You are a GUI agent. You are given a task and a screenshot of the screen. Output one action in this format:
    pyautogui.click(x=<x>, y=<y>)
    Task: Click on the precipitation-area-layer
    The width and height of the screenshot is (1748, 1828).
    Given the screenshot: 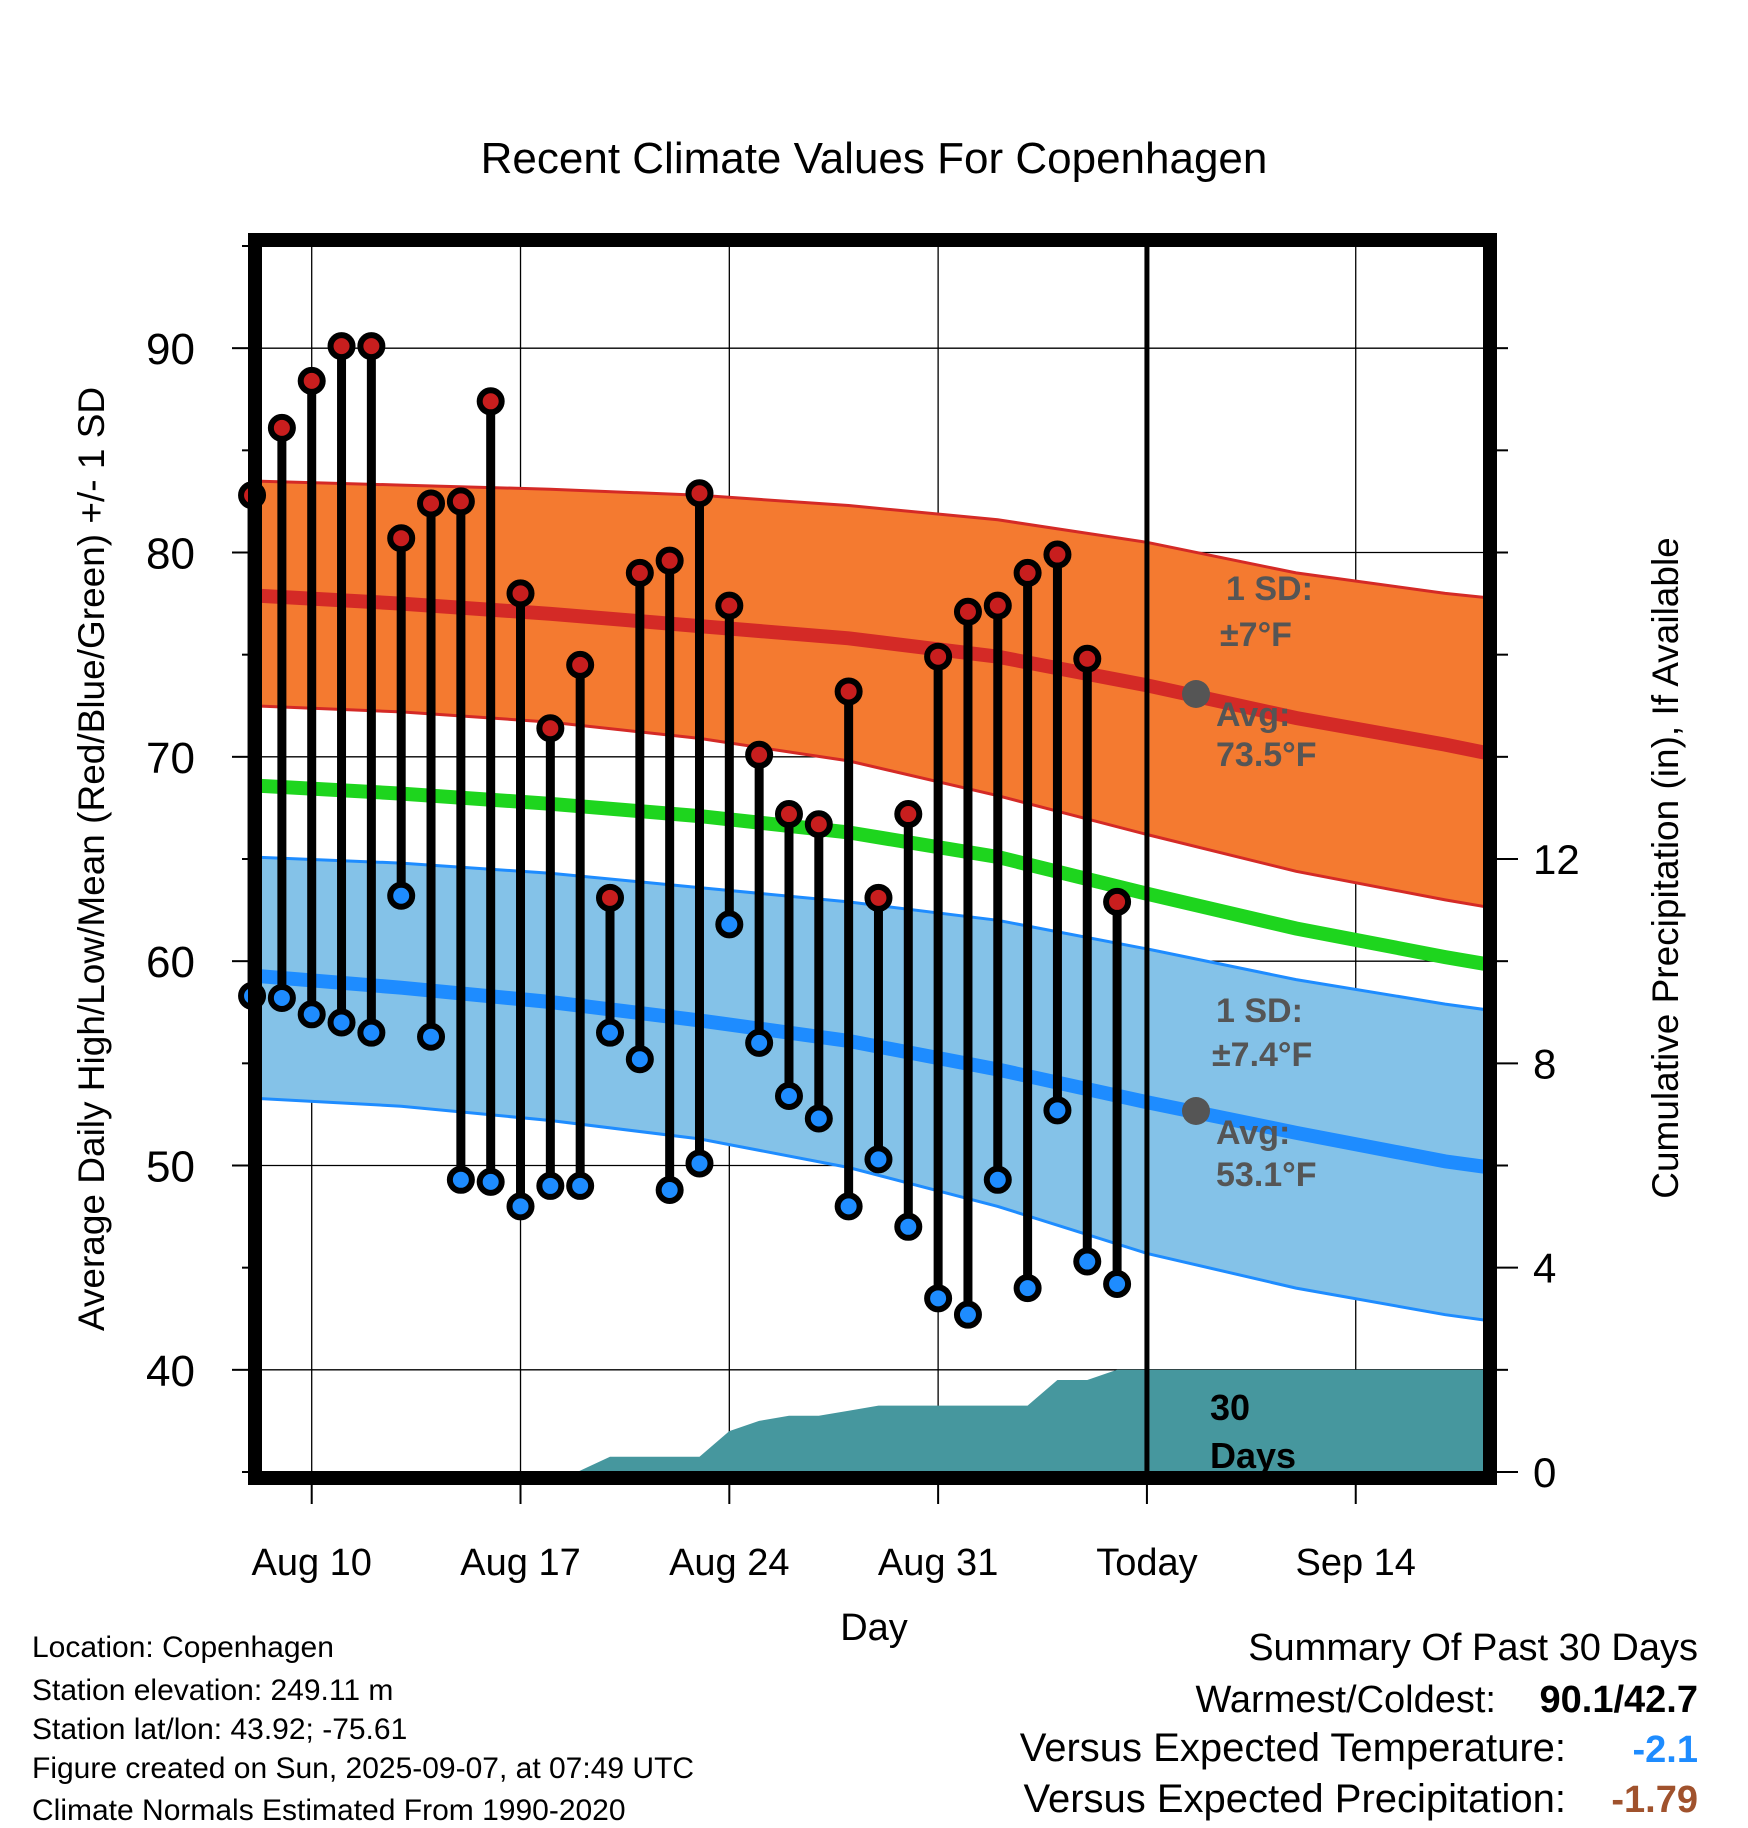 What is the action you would take?
    pyautogui.click(x=1030, y=1420)
    